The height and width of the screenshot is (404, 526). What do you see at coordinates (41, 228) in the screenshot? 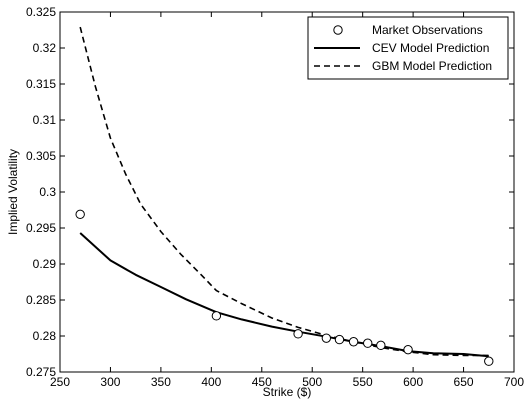
I see `y-tick-label: 0.295` at bounding box center [41, 228].